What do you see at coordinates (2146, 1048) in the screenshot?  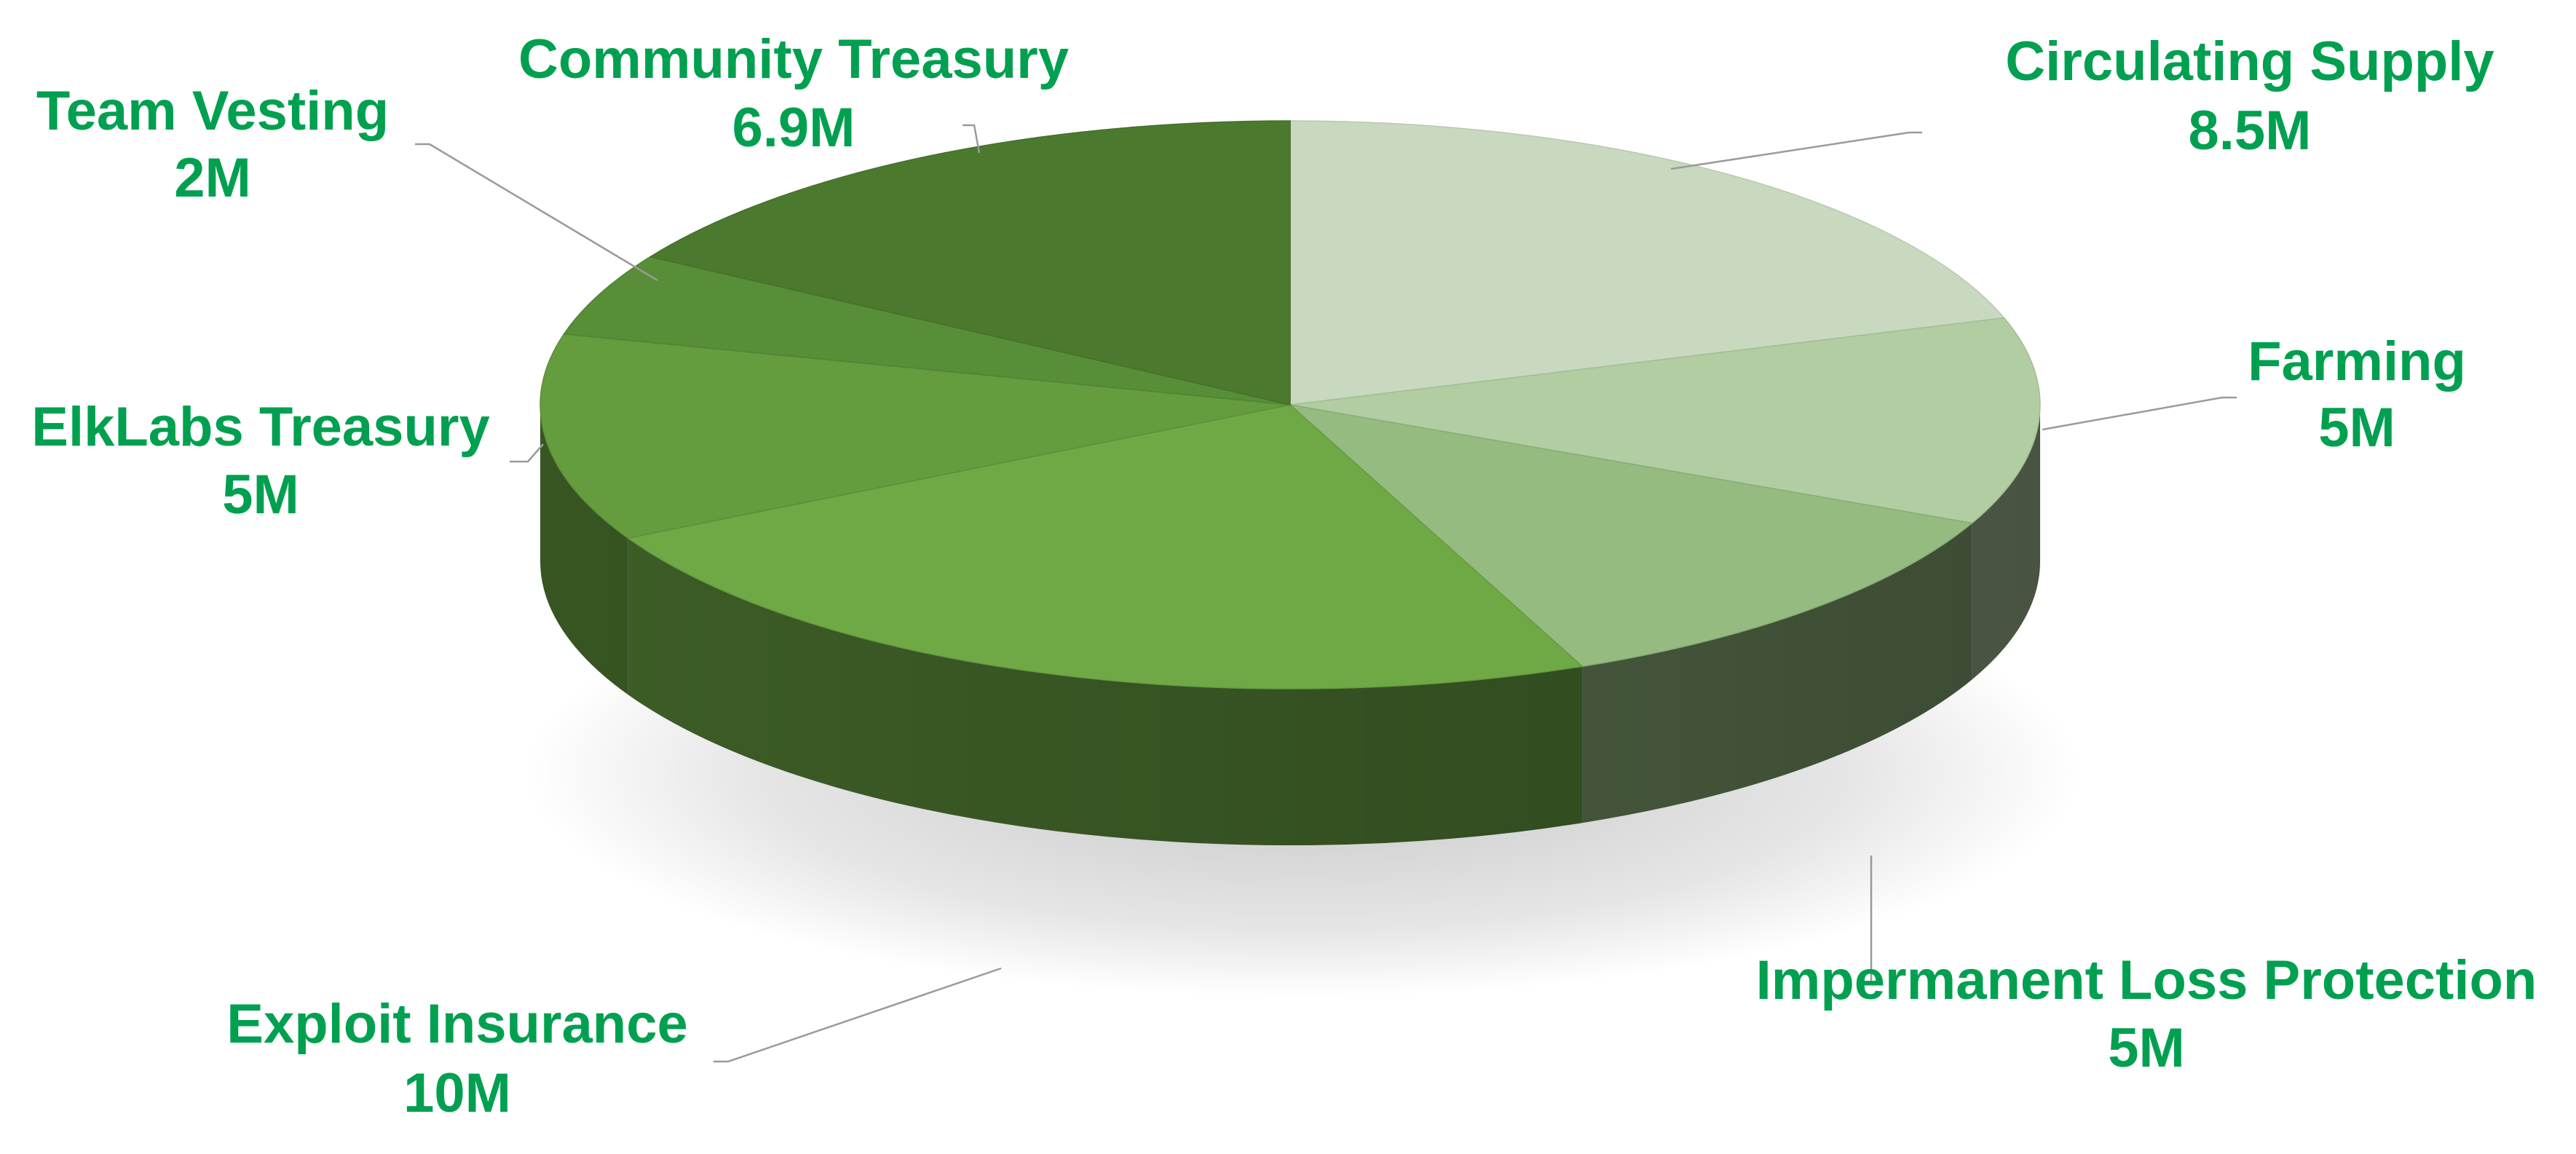 I see `slice-value-impermanent-loss-protection: 5M` at bounding box center [2146, 1048].